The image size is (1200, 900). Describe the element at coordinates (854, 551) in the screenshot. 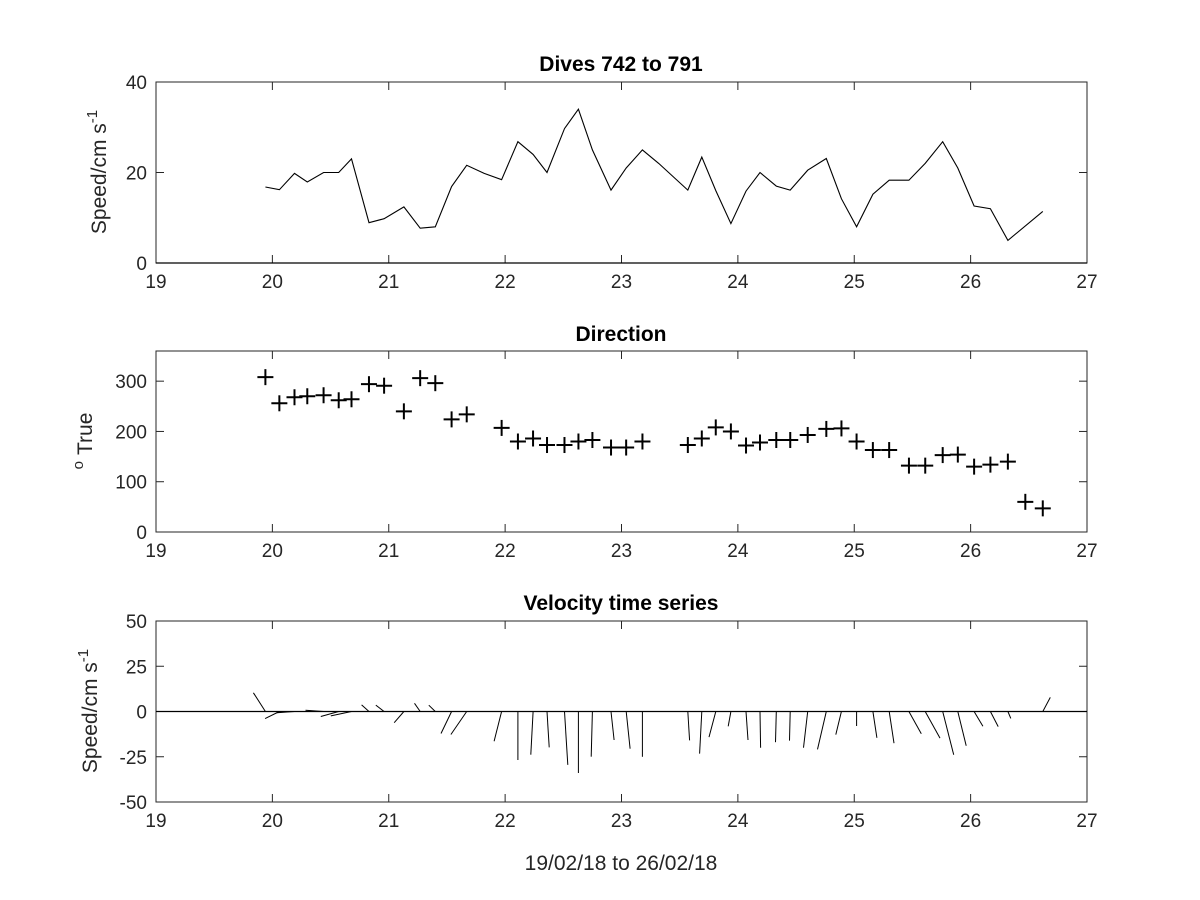

I see `direction-chart-x-tick-label: 25` at that location.